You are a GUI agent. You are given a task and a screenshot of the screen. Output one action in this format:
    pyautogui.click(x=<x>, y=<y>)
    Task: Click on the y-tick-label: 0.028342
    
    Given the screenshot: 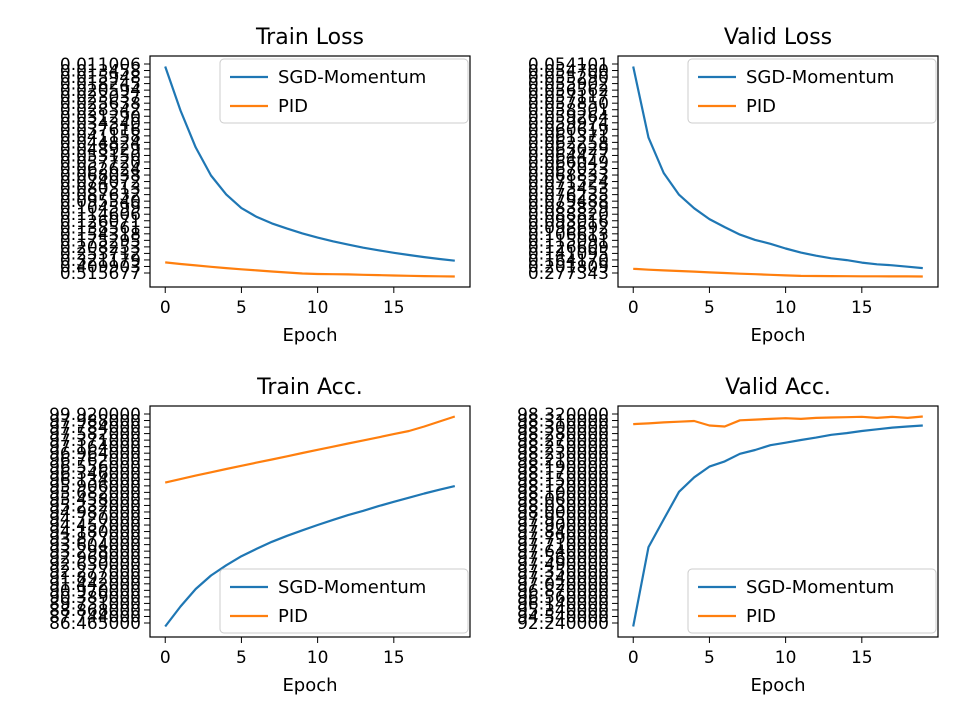 What is the action you would take?
    pyautogui.click(x=100, y=111)
    